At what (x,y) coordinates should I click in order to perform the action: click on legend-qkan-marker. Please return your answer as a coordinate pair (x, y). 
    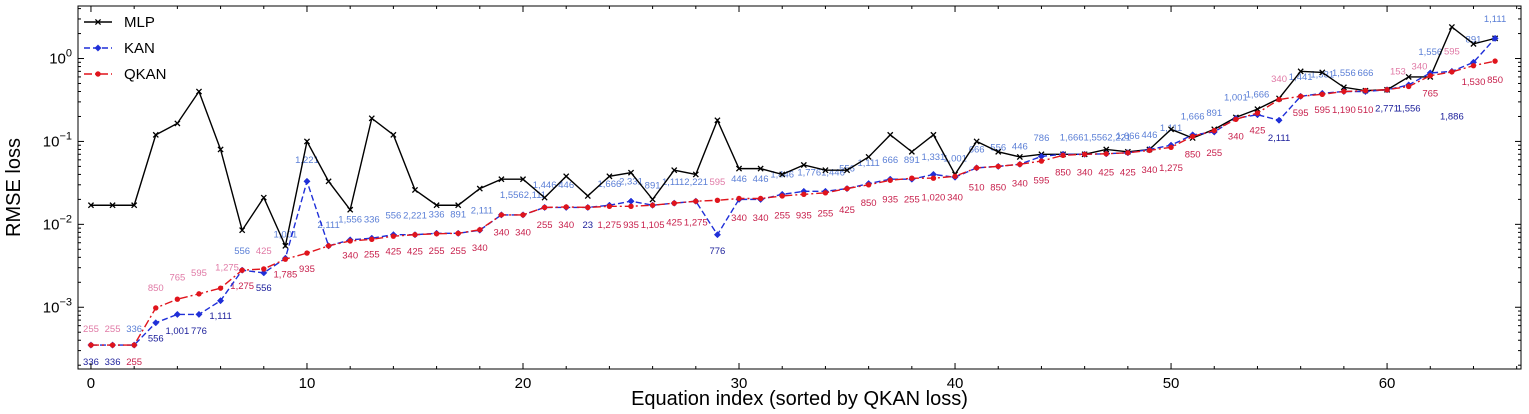
    Looking at the image, I should click on (98, 74).